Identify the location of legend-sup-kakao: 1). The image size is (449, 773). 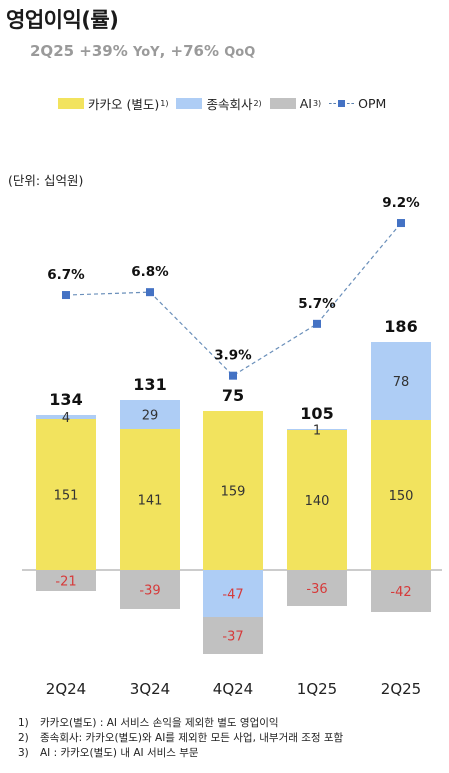
(164, 103).